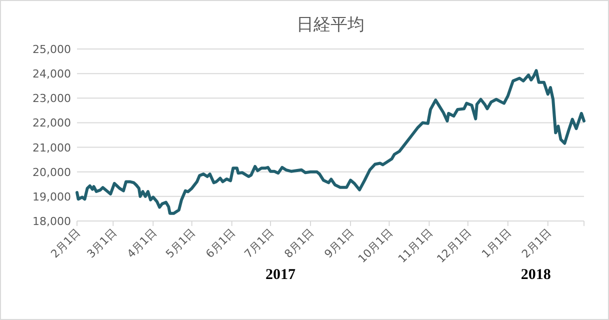 The width and height of the screenshot is (609, 320). Describe the element at coordinates (454, 246) in the screenshot. I see `x-tick-label: 12月1日` at that location.